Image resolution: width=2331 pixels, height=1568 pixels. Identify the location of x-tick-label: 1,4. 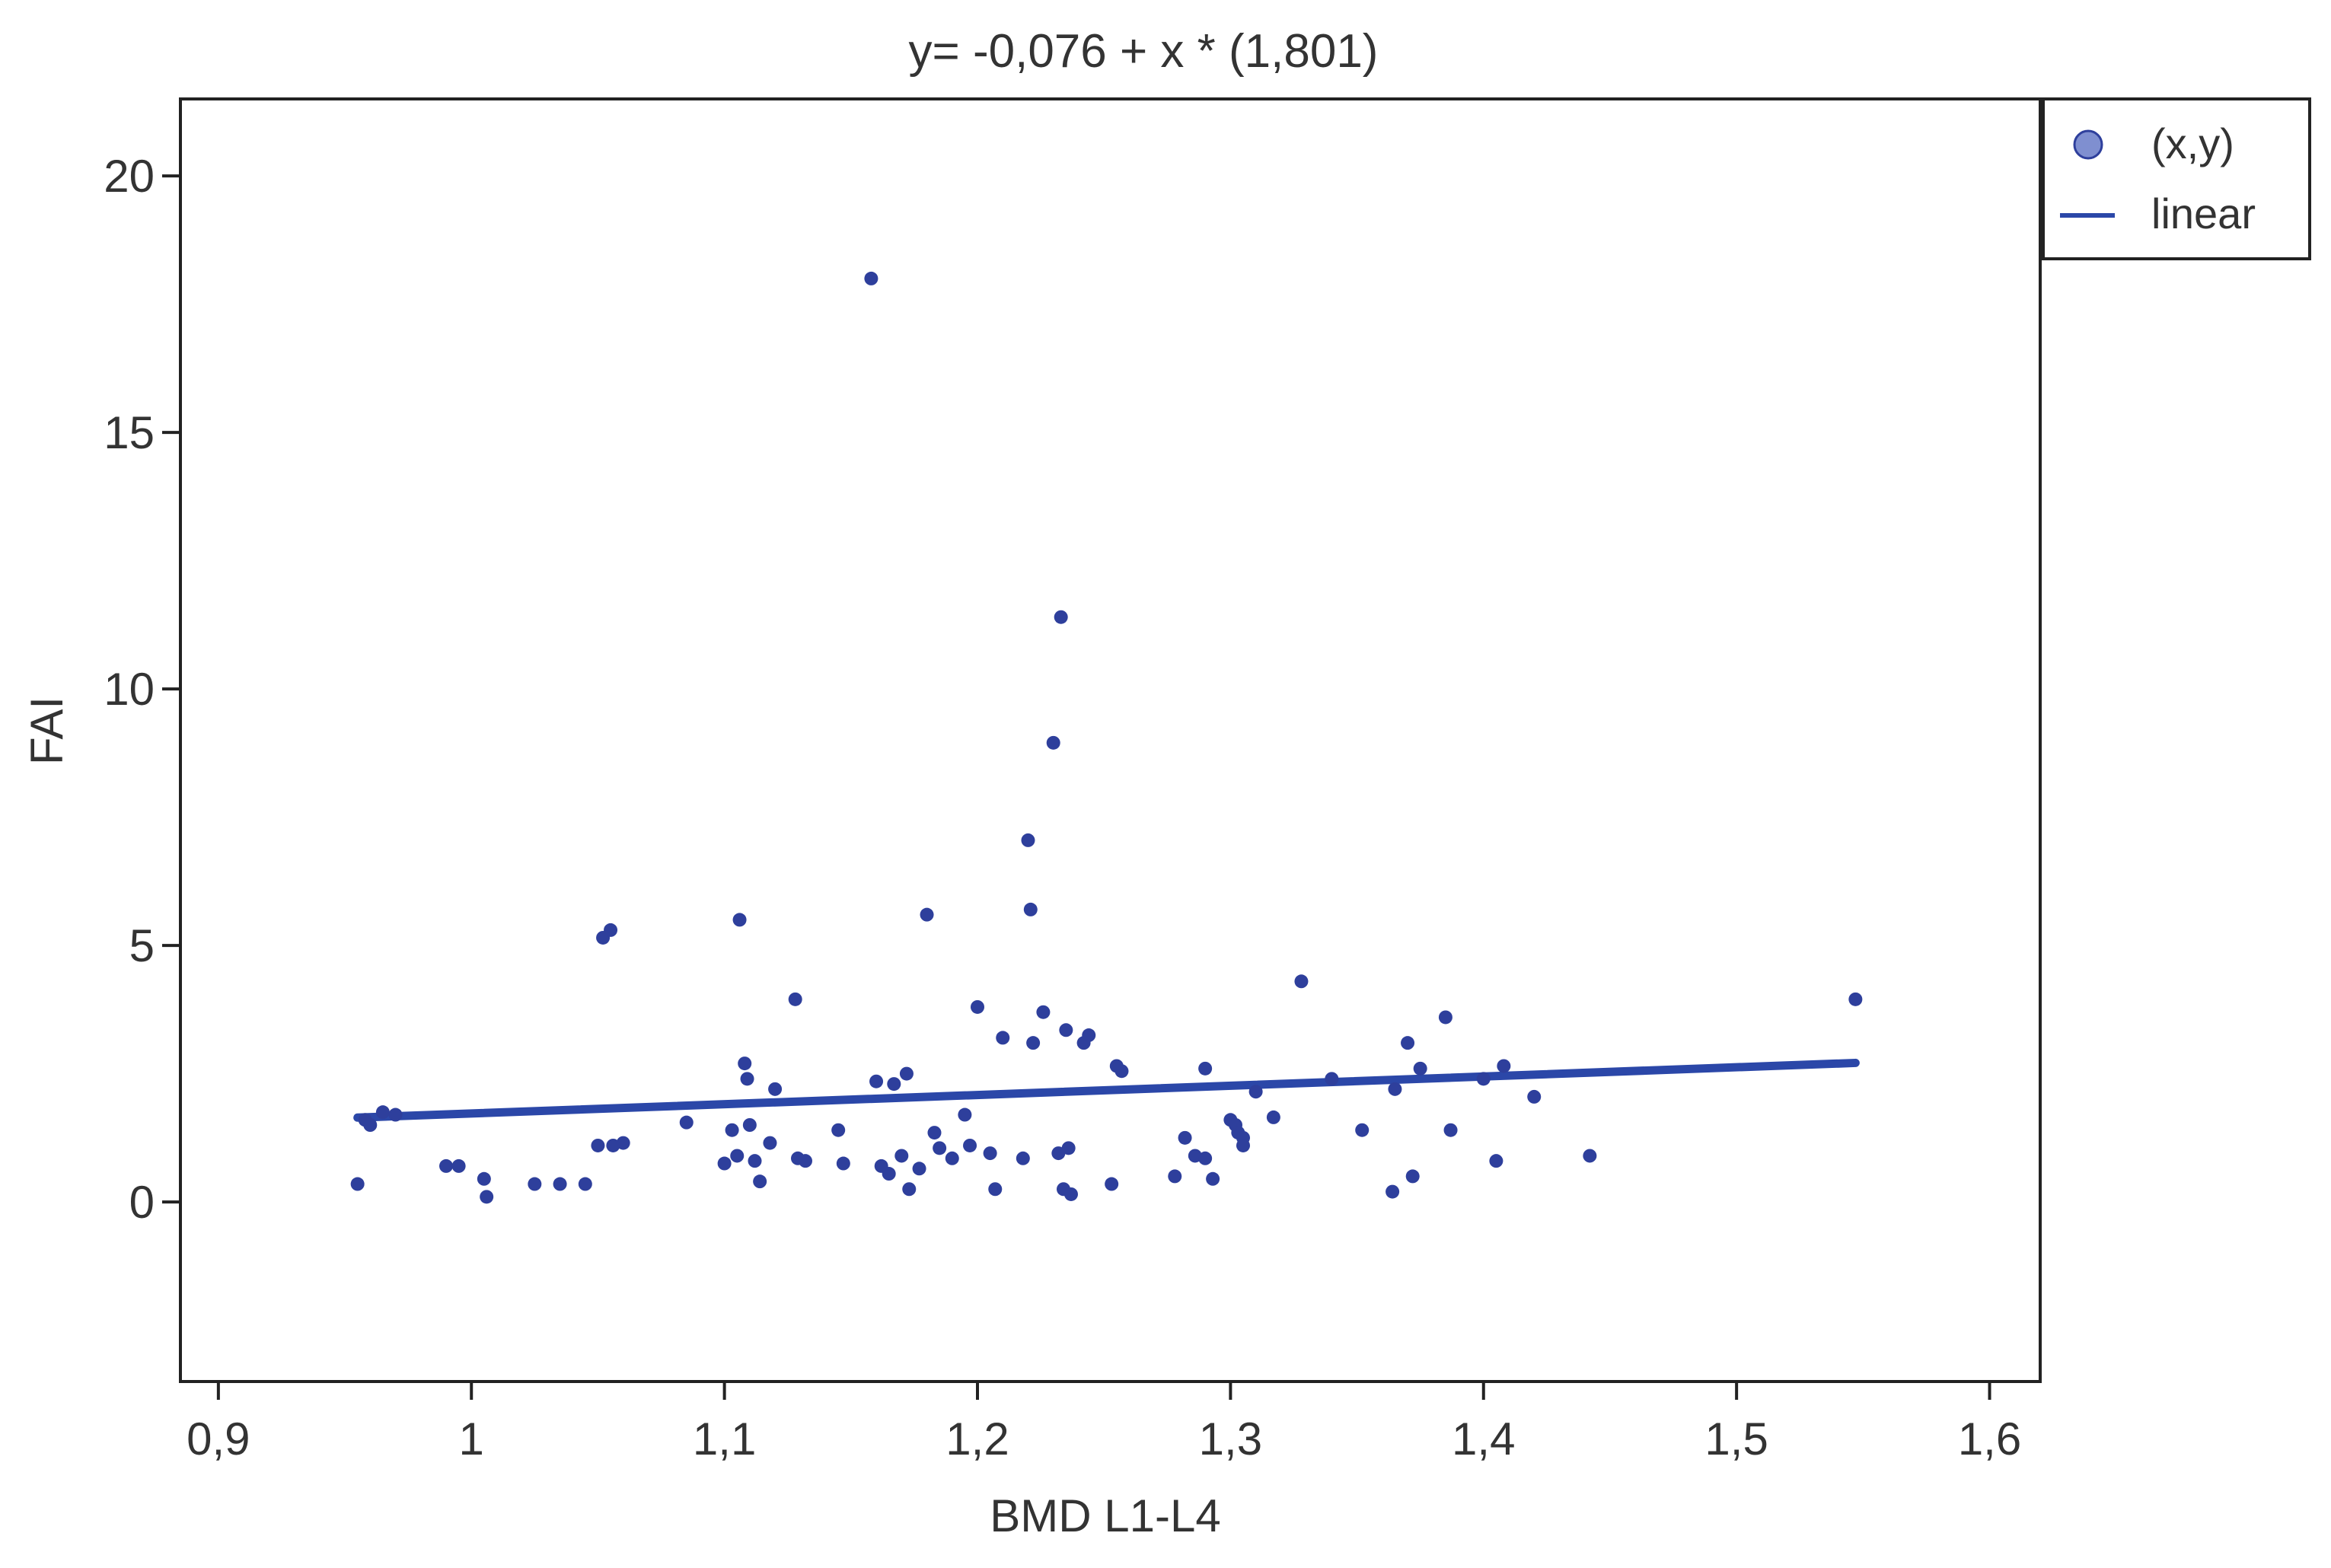
(1483, 1438).